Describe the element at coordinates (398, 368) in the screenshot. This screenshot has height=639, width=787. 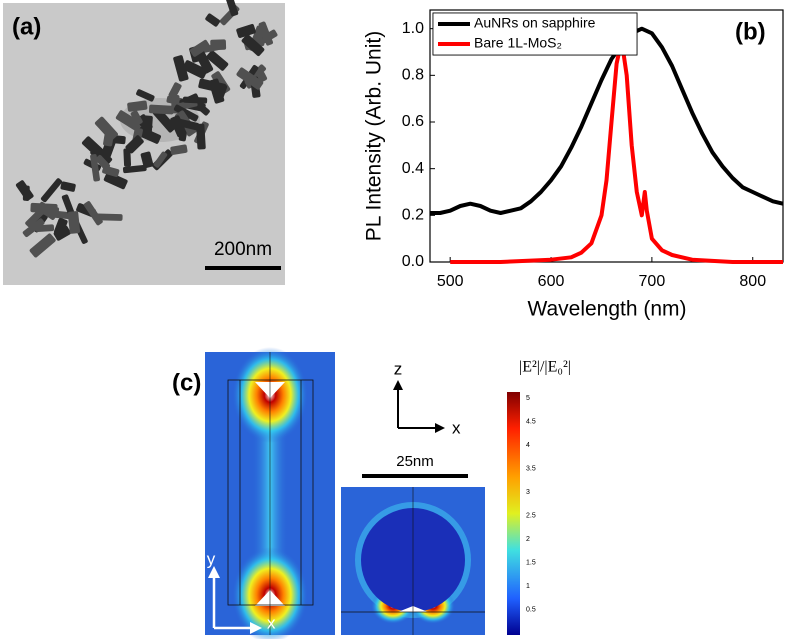
I see `axis-label: z` at that location.